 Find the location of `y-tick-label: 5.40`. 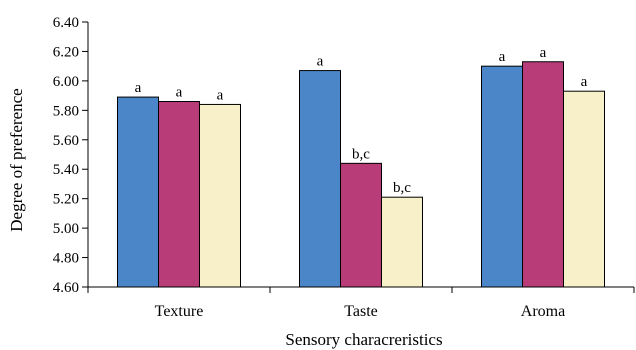

y-tick-label: 5.40 is located at coordinates (66, 170).